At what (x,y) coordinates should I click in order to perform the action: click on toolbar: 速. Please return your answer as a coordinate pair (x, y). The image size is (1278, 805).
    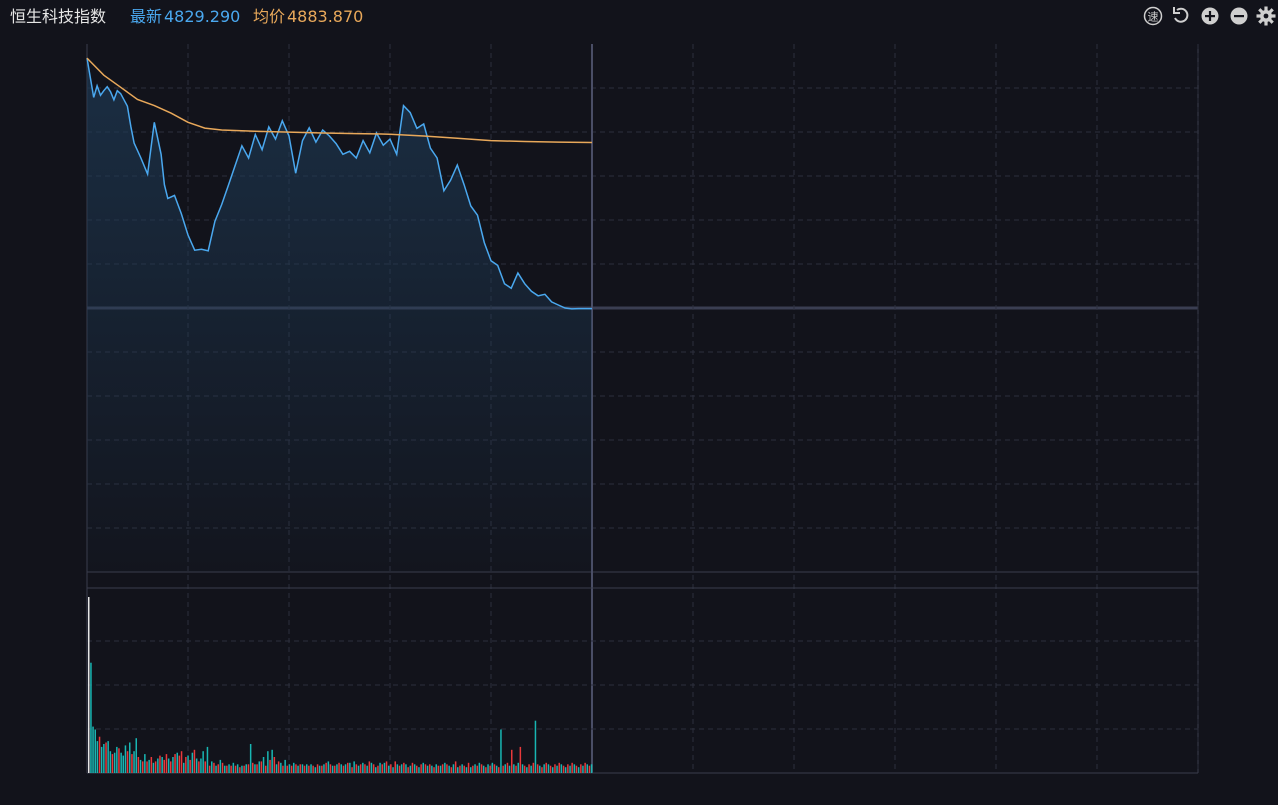
    Looking at the image, I should click on (1209, 16).